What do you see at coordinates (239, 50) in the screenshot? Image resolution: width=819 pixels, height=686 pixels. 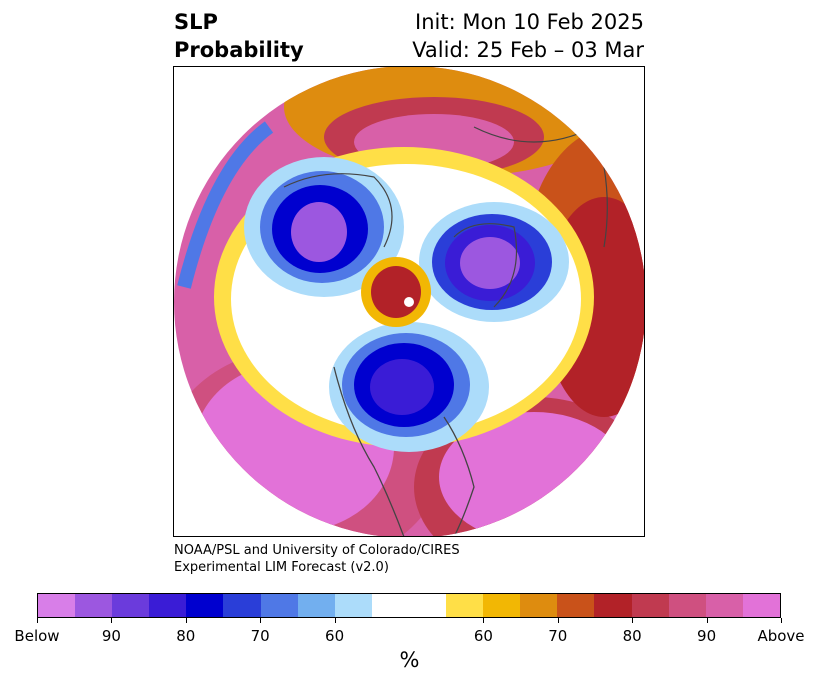 I see `title-line-2: Probability` at bounding box center [239, 50].